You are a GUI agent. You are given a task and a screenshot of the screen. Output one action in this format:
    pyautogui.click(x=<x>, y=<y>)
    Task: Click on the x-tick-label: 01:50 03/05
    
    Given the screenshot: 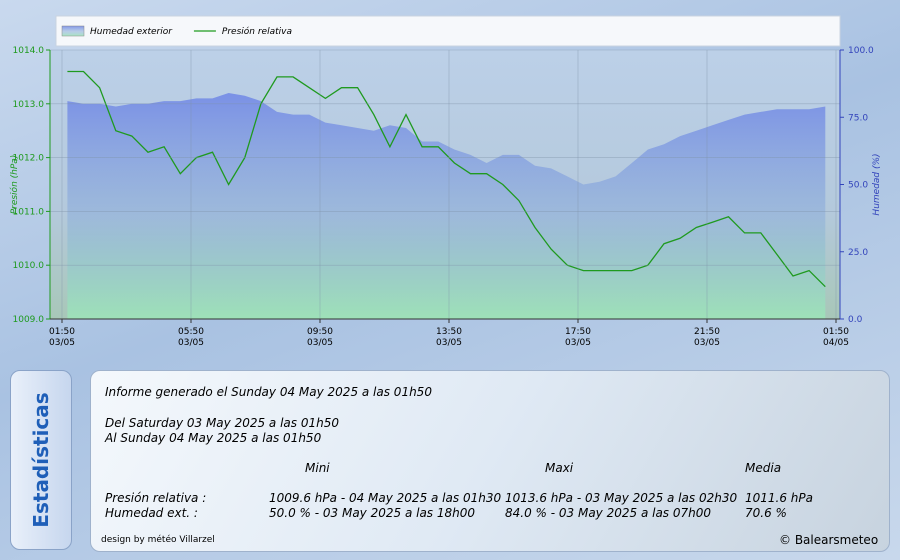 What is the action you would take?
    pyautogui.click(x=62, y=337)
    